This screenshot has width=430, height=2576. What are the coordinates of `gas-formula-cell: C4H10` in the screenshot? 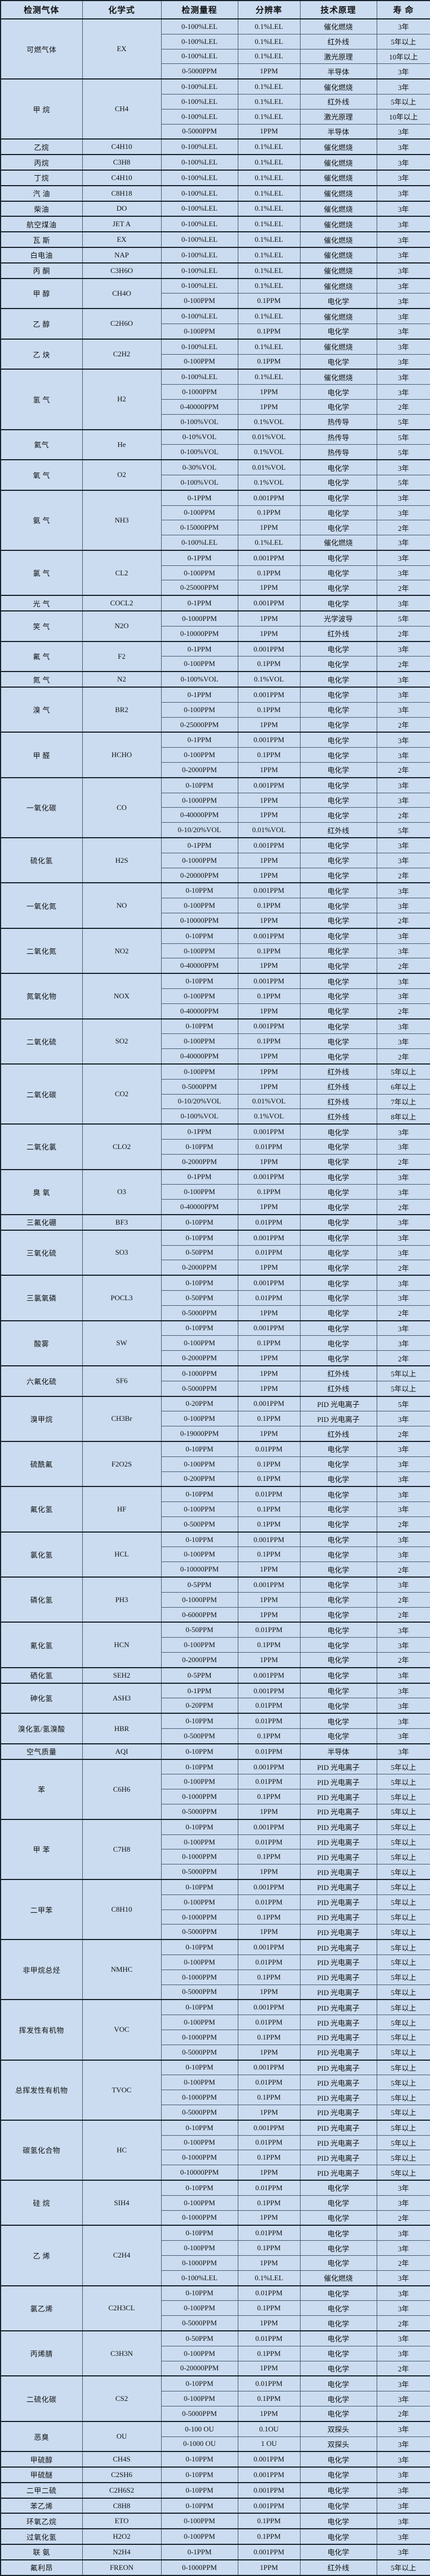 It's located at (122, 178).